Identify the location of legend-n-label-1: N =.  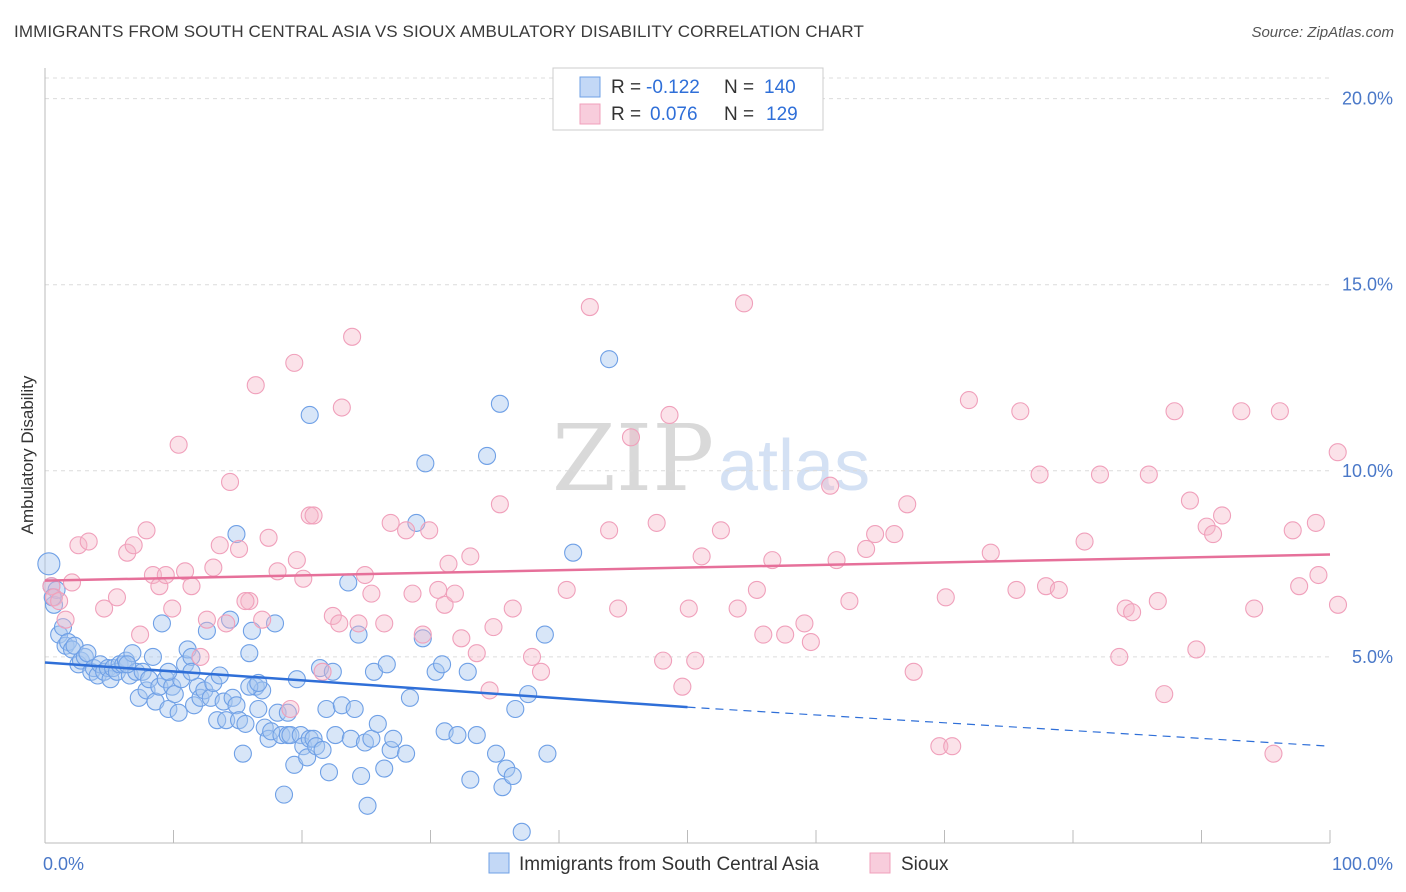
(739, 87).